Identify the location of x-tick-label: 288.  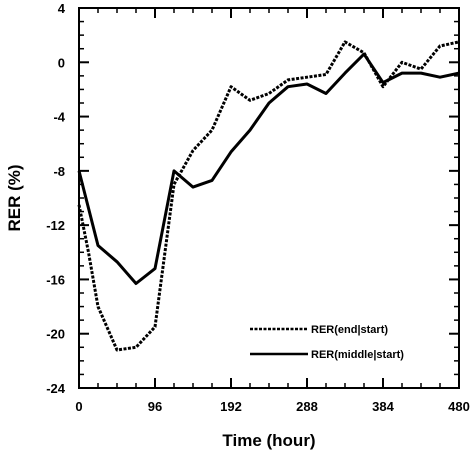
(307, 406).